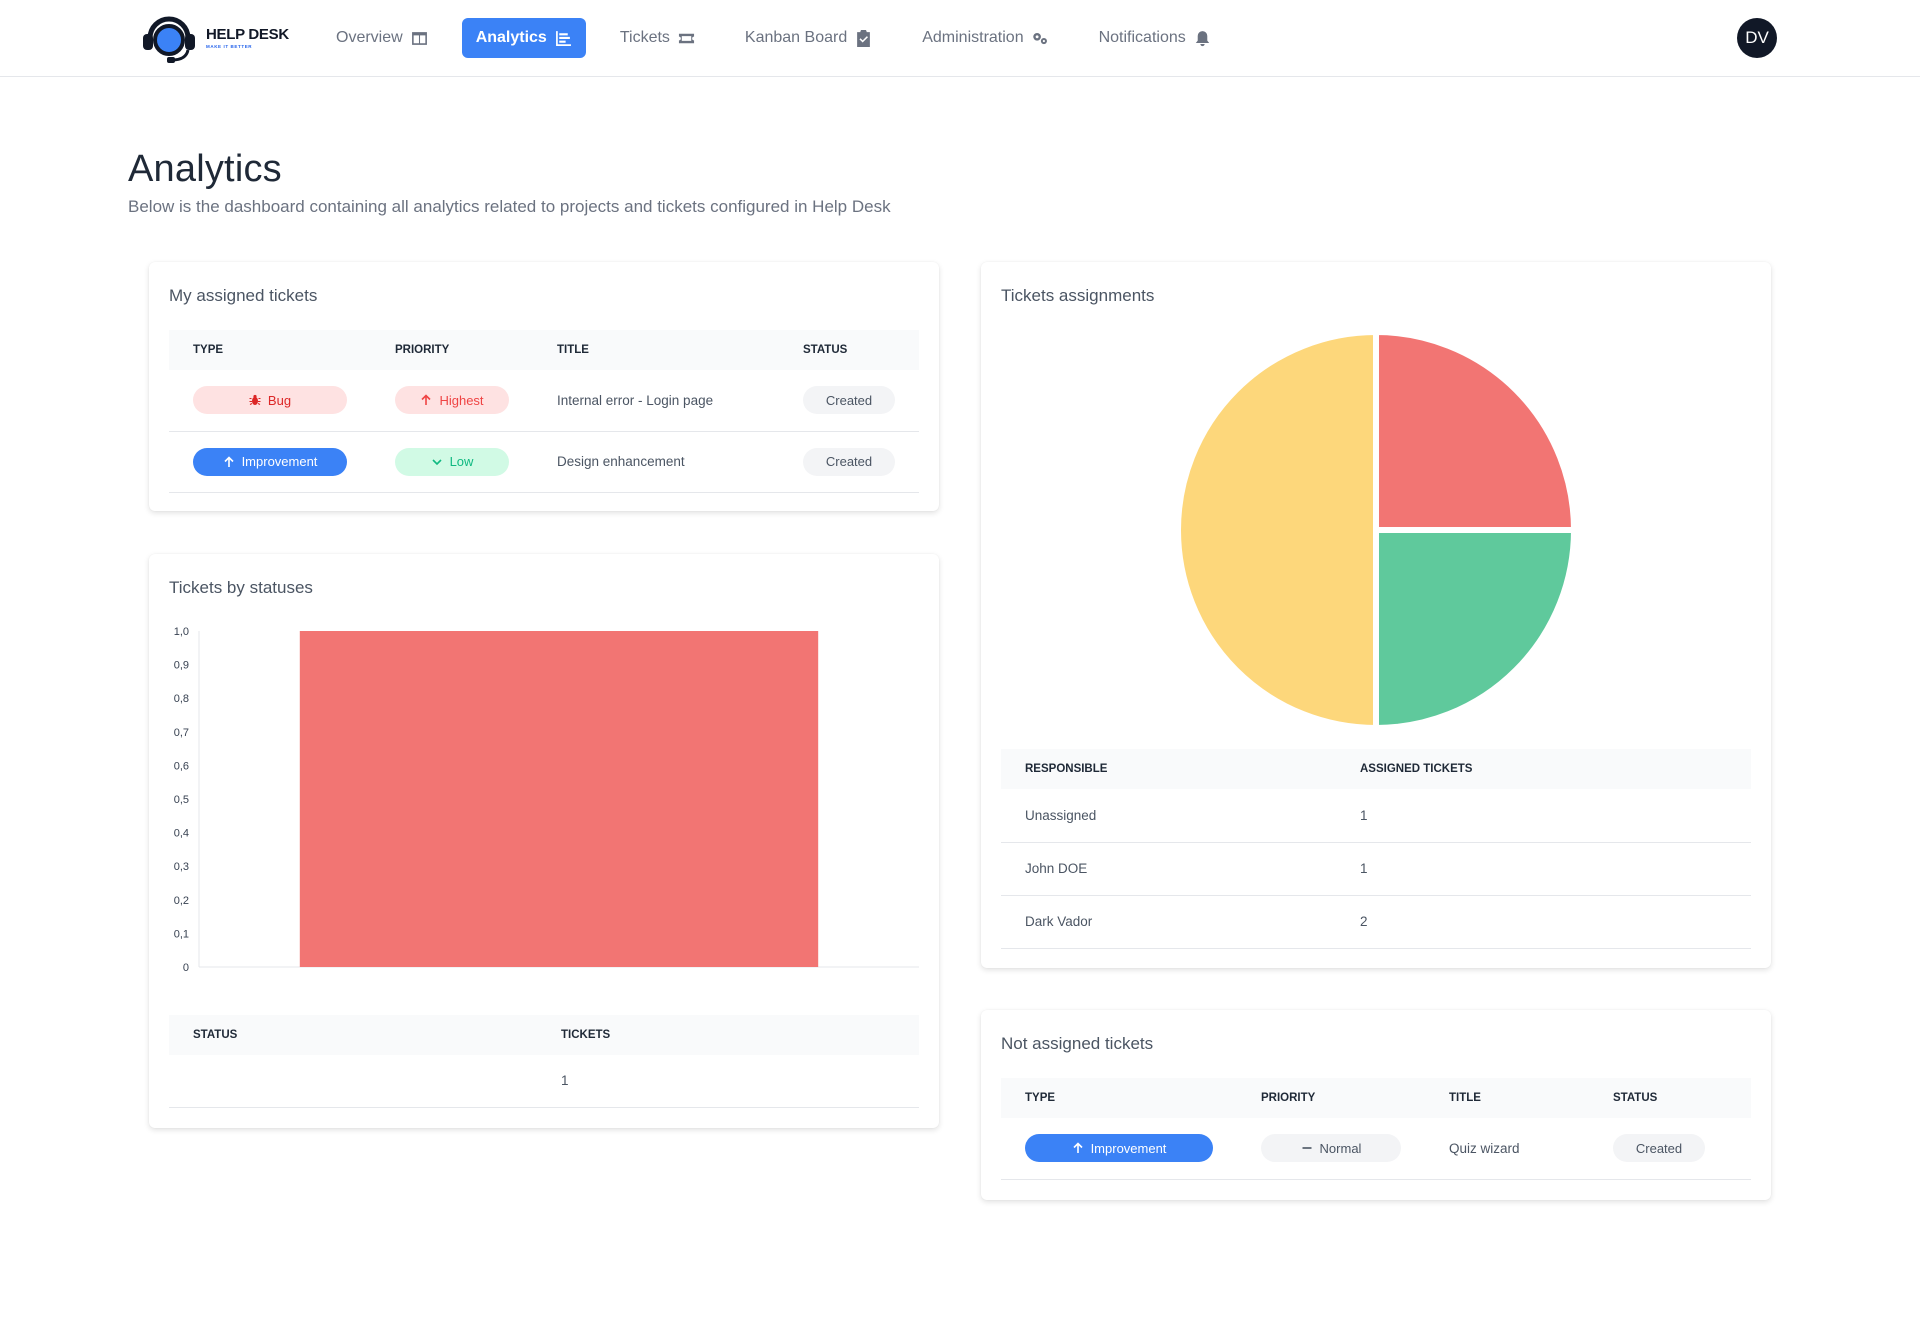  What do you see at coordinates (247, 34) in the screenshot?
I see `brand-title: HELP DESK` at bounding box center [247, 34].